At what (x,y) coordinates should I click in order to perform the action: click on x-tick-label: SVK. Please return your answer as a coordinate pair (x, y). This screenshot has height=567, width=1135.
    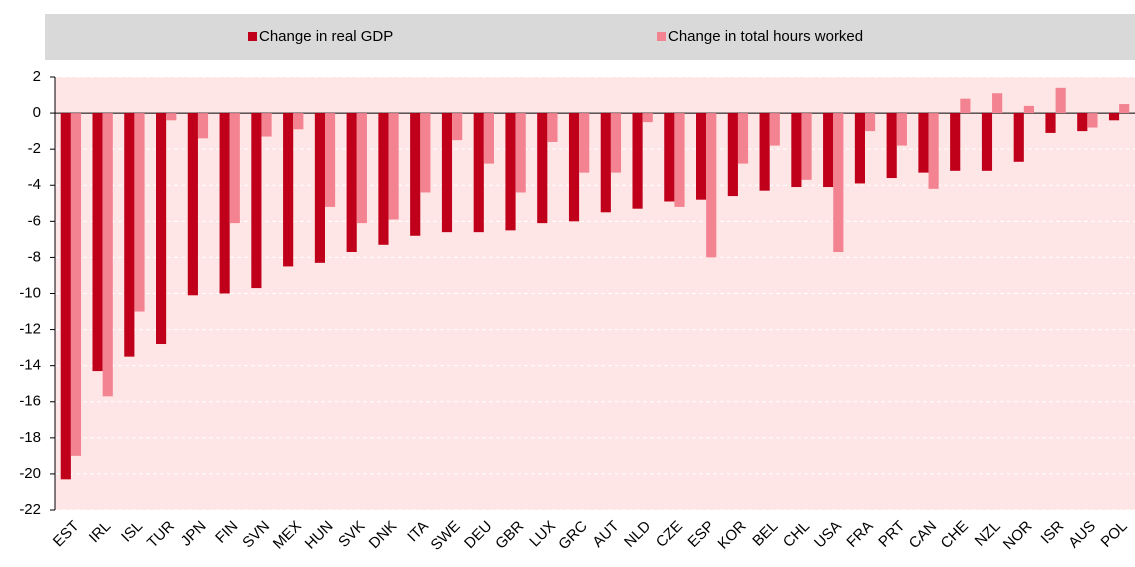
    Looking at the image, I should click on (351, 534).